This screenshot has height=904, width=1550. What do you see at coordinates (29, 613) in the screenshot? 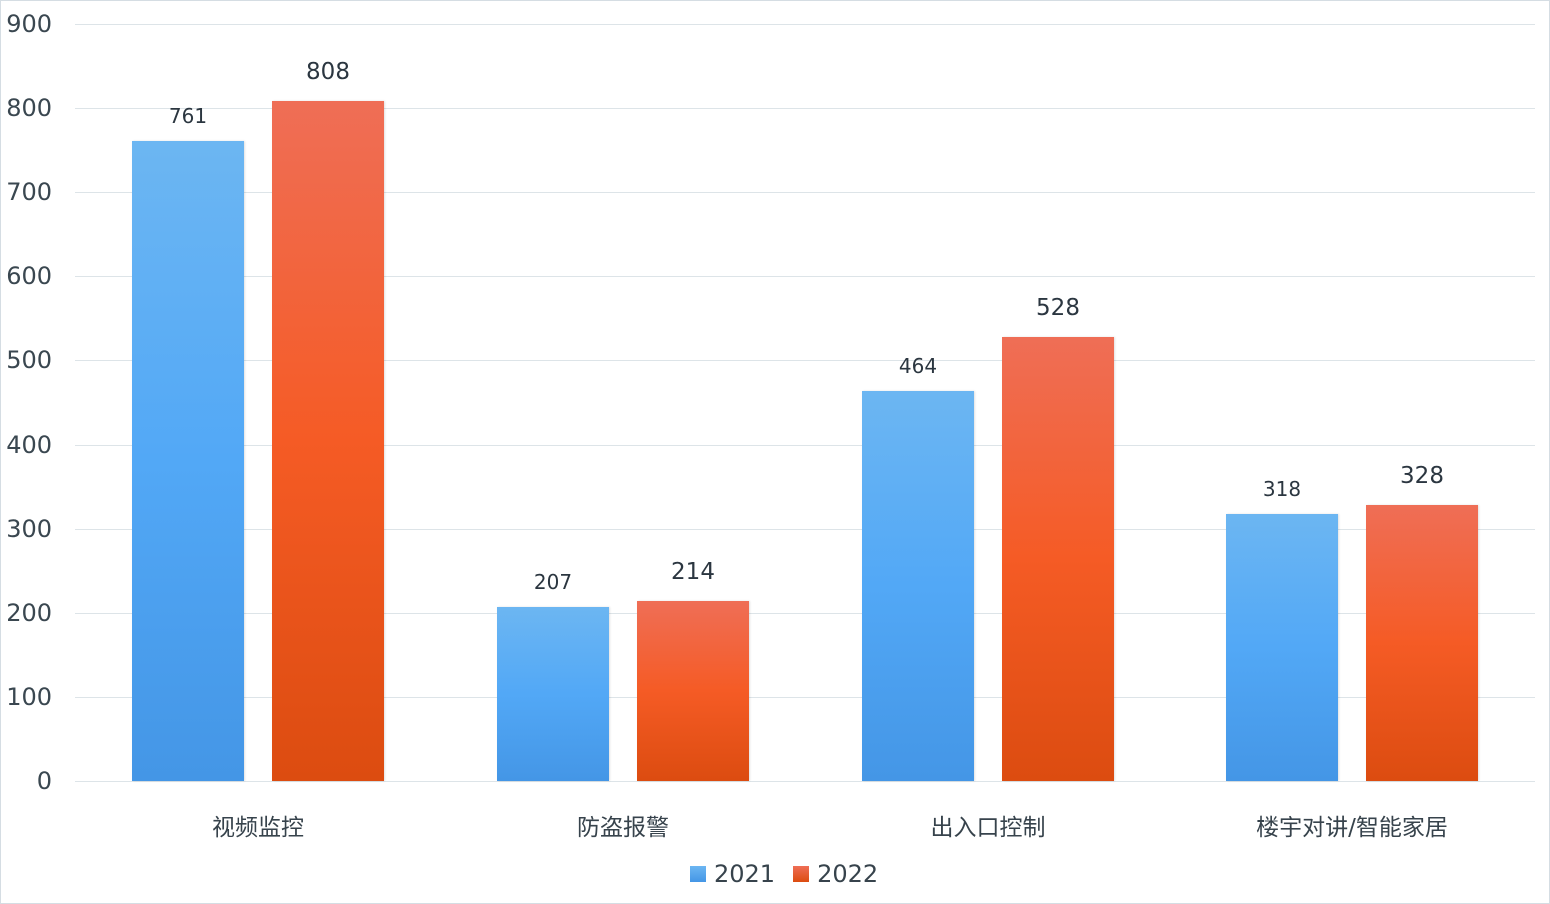
I see `y-tick-label: 200` at bounding box center [29, 613].